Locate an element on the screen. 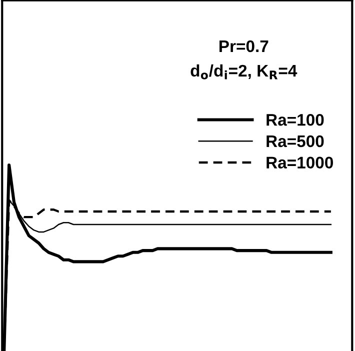 The image size is (355, 351). text: Pr=0.7 is located at coordinates (244, 46).